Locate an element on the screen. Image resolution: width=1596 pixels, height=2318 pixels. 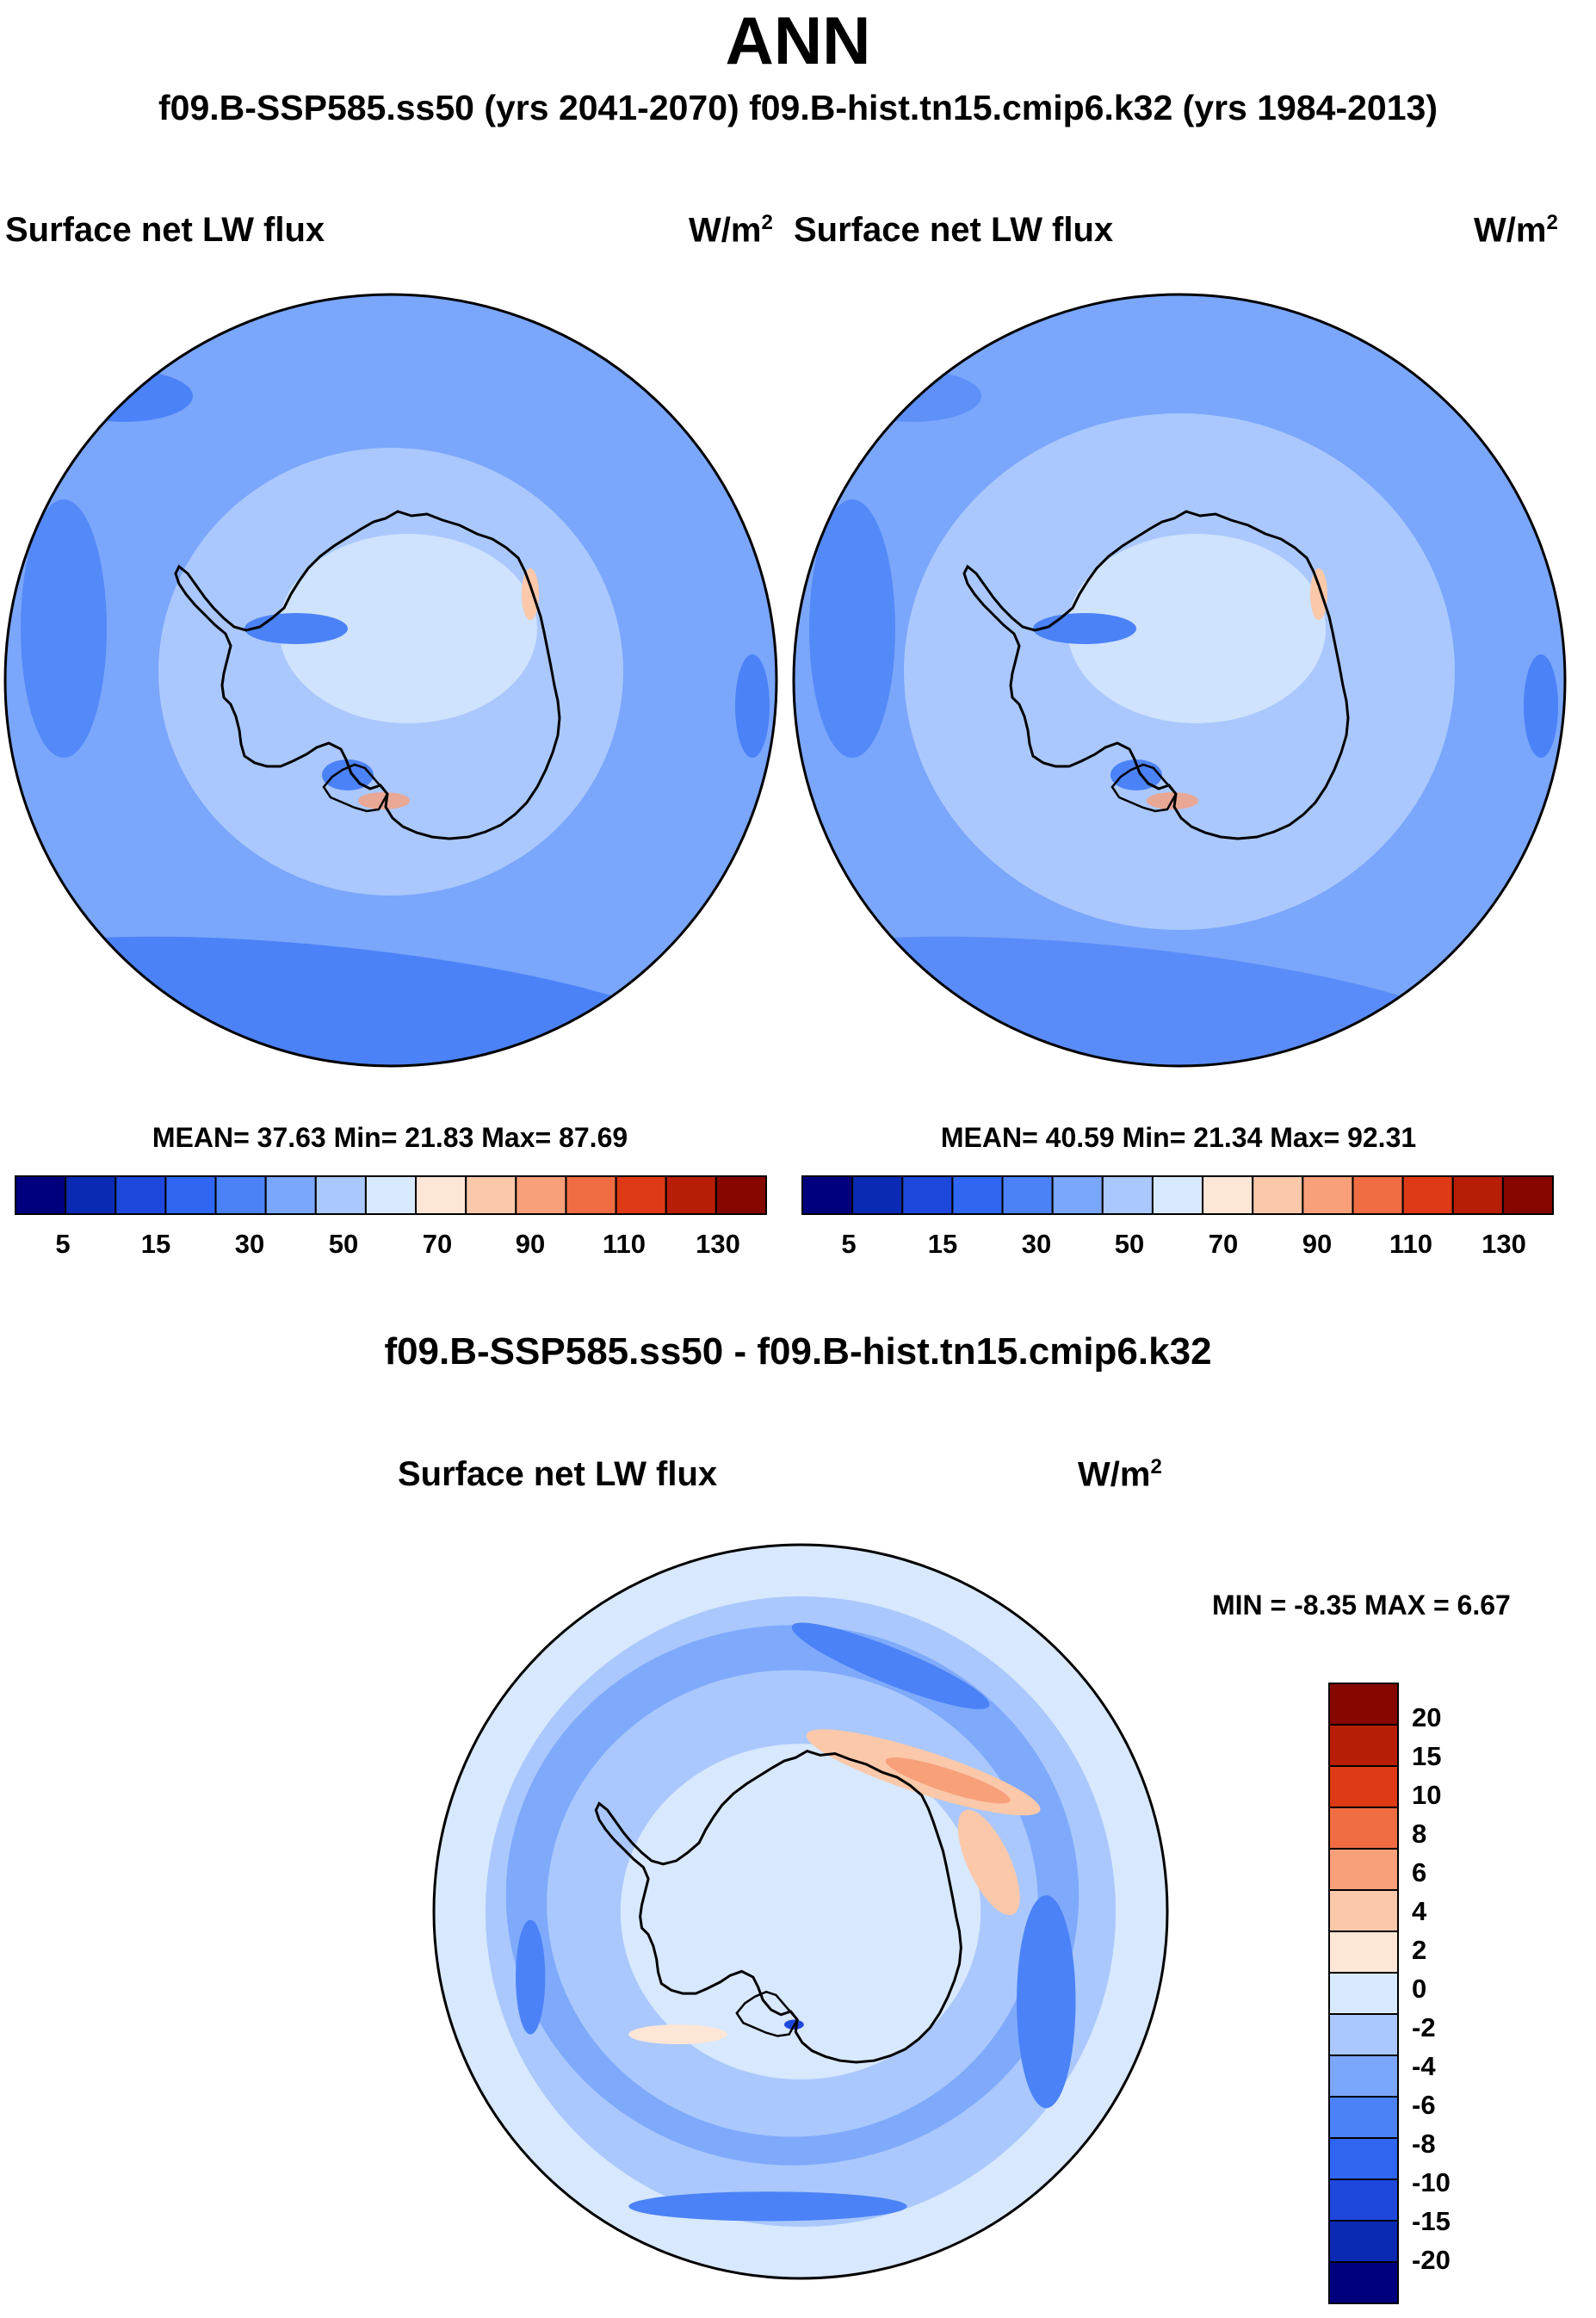
colorbar-tick-label: -8 is located at coordinates (1424, 2144).